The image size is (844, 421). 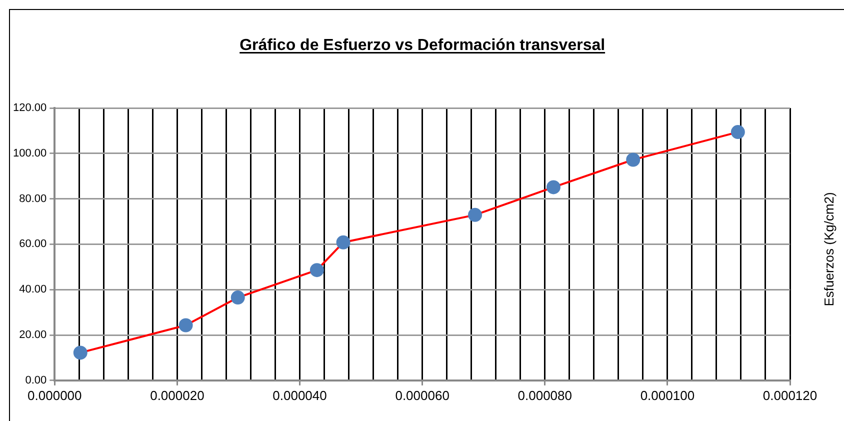 What do you see at coordinates (55, 395) in the screenshot?
I see `x-tick-label: 0.000000` at bounding box center [55, 395].